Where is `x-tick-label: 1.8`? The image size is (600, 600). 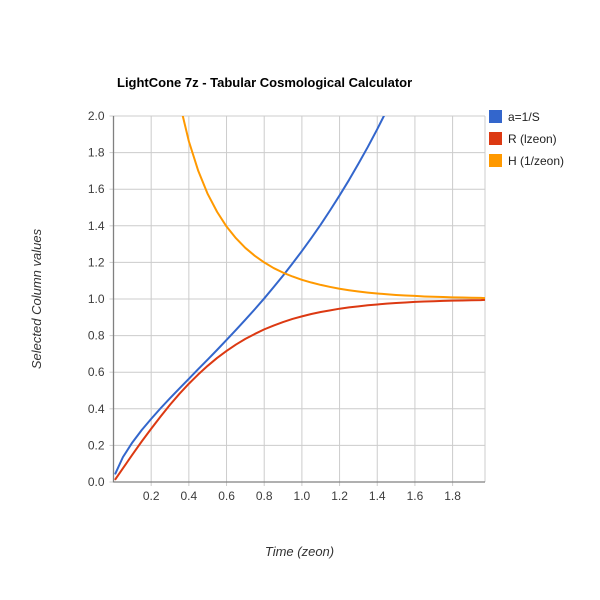
x-tick-label: 1.8 is located at coordinates (452, 496).